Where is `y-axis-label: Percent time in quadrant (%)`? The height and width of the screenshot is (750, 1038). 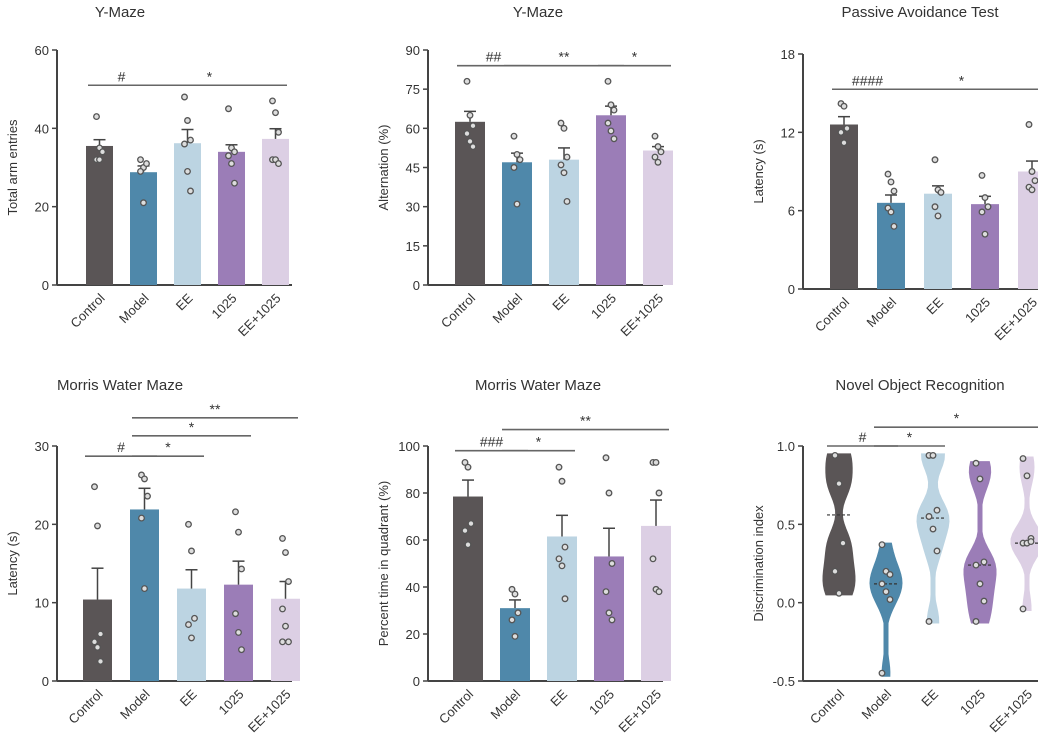
y-axis-label: Percent time in quadrant (%) is located at coordinates (383, 563).